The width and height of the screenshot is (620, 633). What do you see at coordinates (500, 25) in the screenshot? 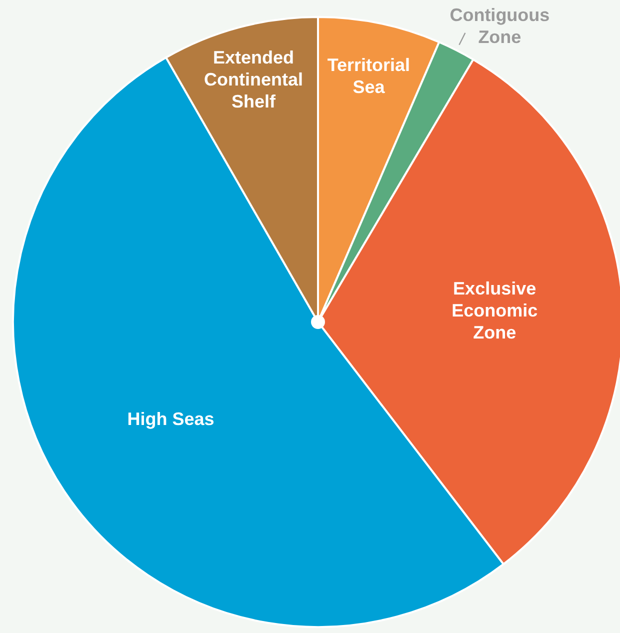
I see `slice-label: Contiguous Zone` at bounding box center [500, 25].